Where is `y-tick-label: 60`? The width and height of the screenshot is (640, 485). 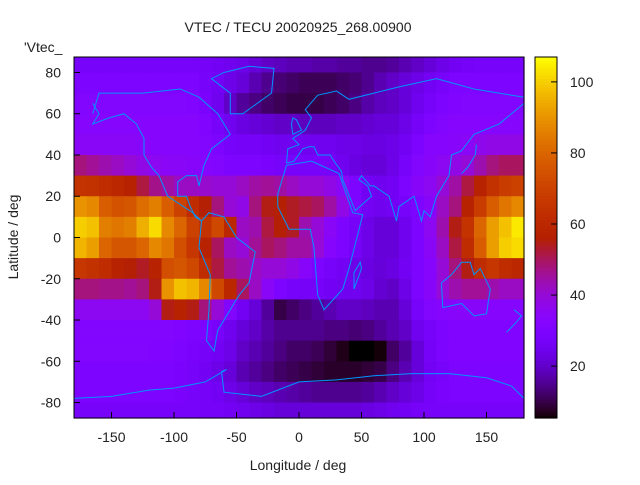 y-tick-label: 60 is located at coordinates (53, 114).